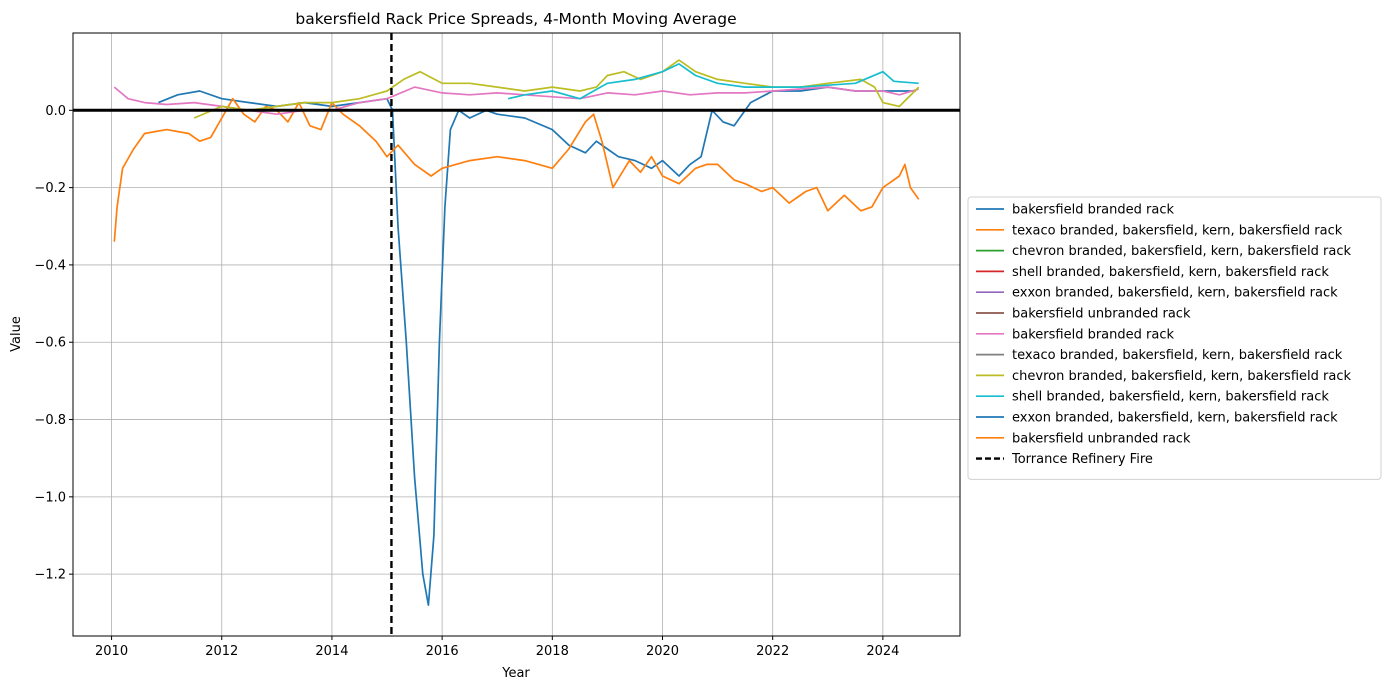 This screenshot has width=1389, height=690. Describe the element at coordinates (50, 188) in the screenshot. I see `y-tick-label: −0.2` at that location.